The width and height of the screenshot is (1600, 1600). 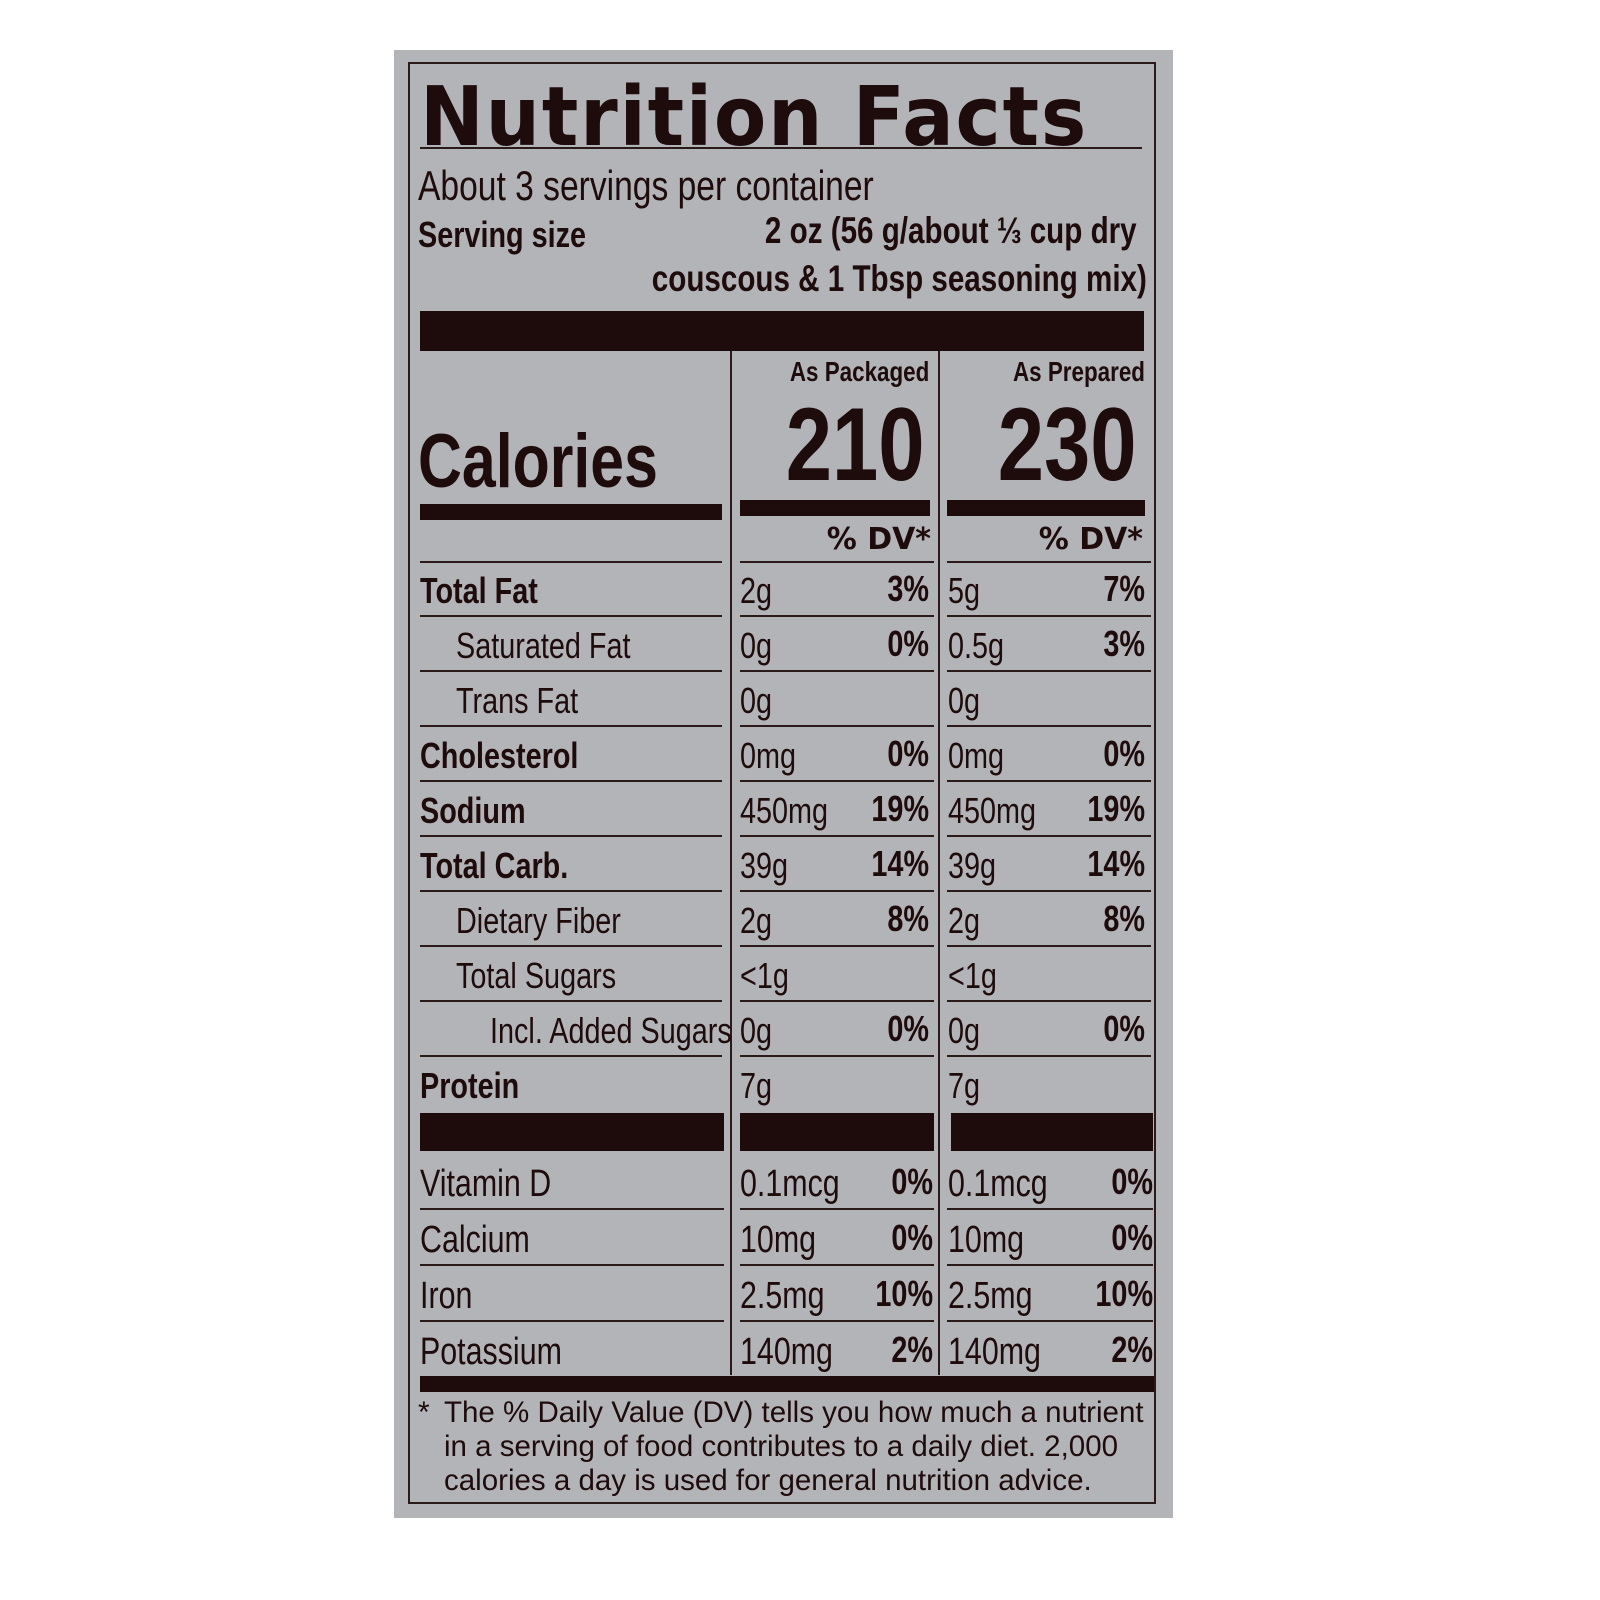 What do you see at coordinates (482, 1086) in the screenshot?
I see `nutrient-name-cell: Protein` at bounding box center [482, 1086].